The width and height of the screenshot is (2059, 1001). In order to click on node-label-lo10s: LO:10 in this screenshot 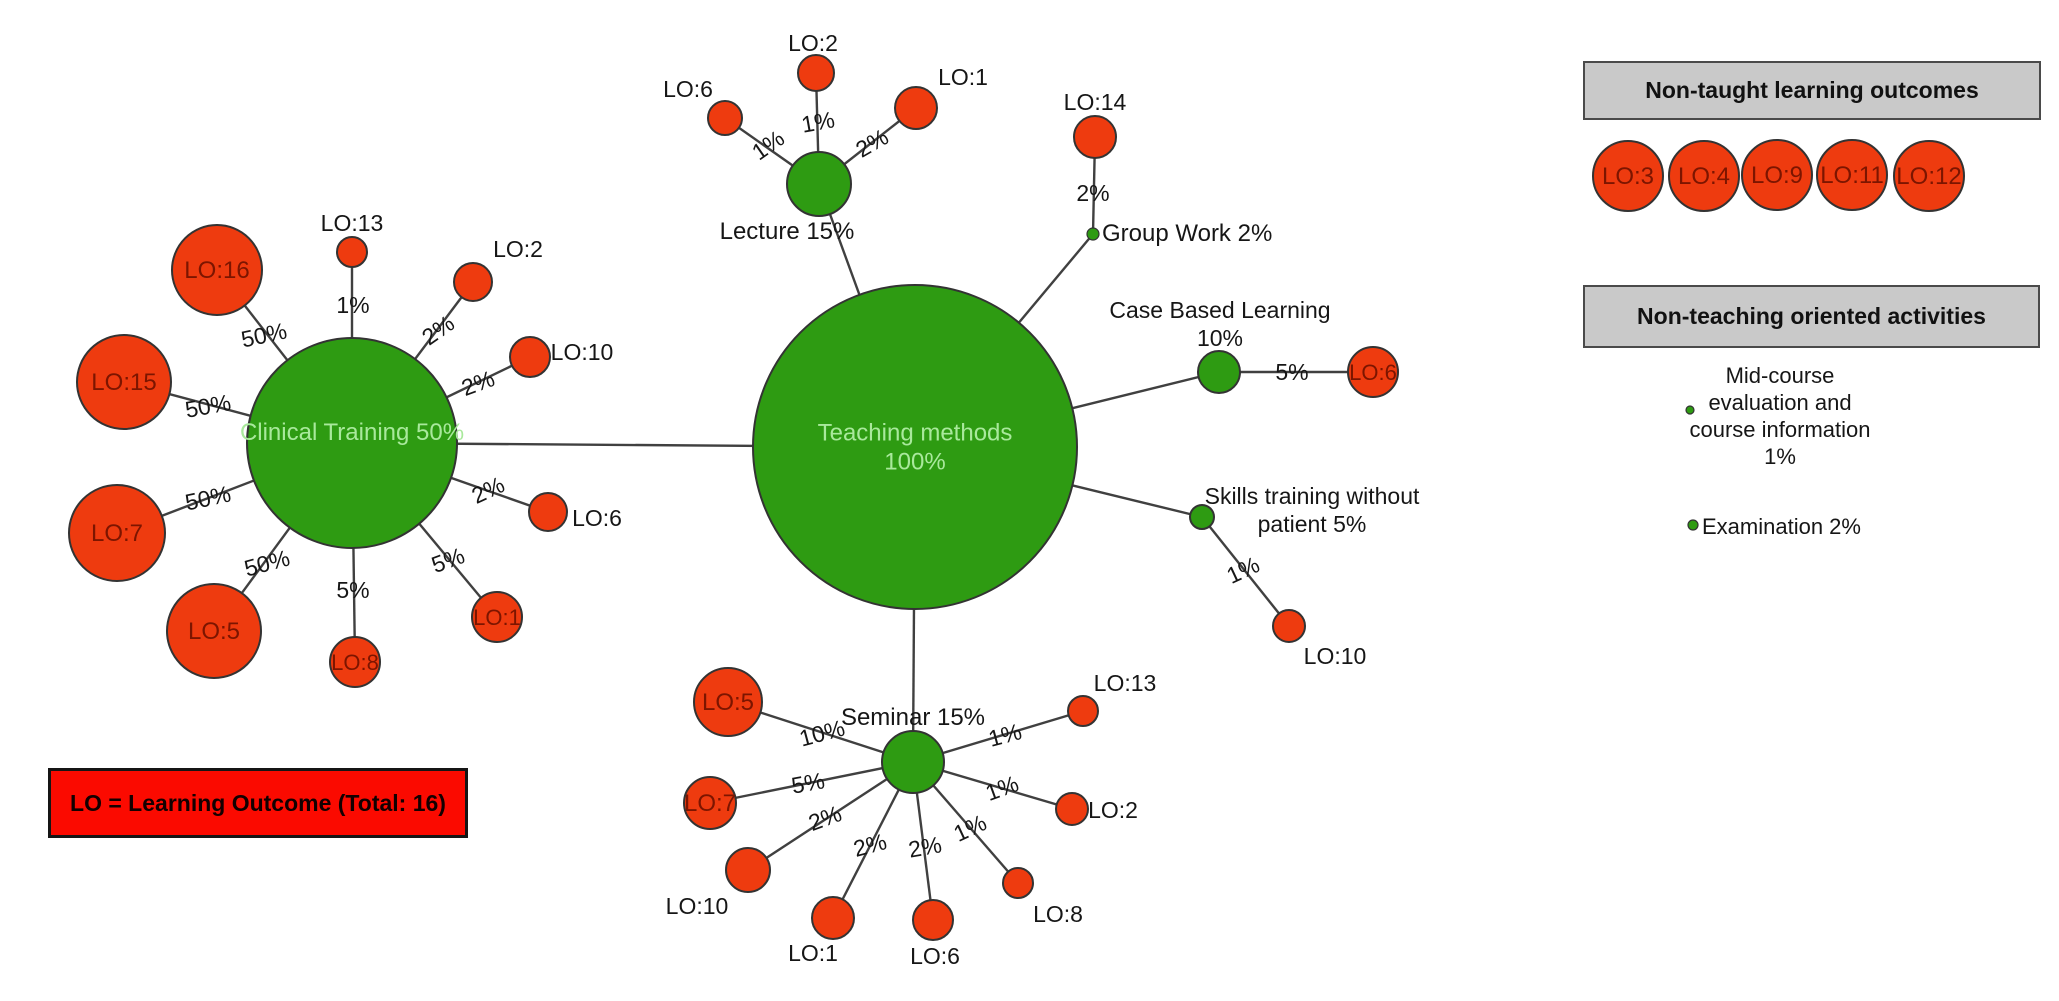, I will do `click(697, 906)`.